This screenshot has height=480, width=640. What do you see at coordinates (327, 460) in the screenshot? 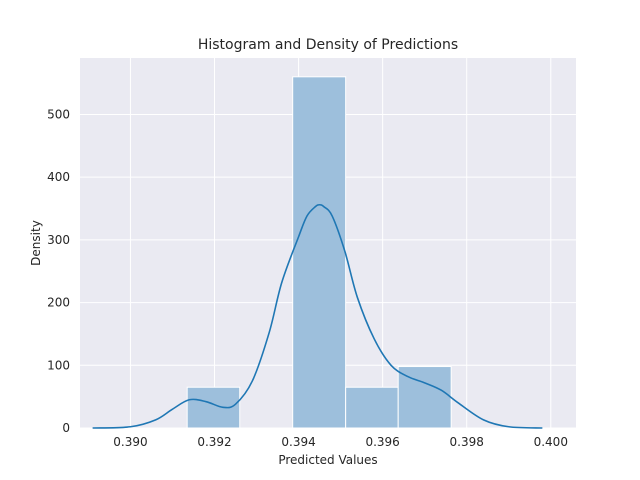
I see `x-axis-label: Predicted Values` at bounding box center [327, 460].